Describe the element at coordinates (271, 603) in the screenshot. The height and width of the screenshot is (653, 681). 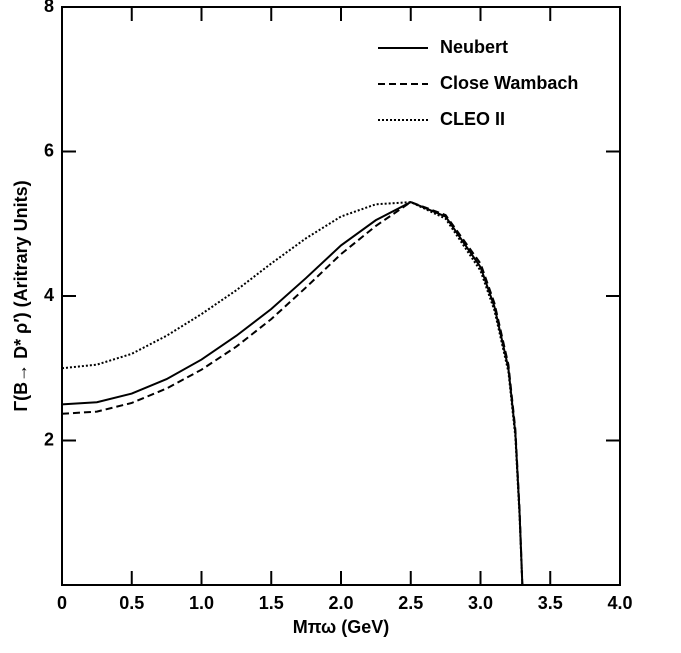
I see `x-tick-label: 1.5` at that location.